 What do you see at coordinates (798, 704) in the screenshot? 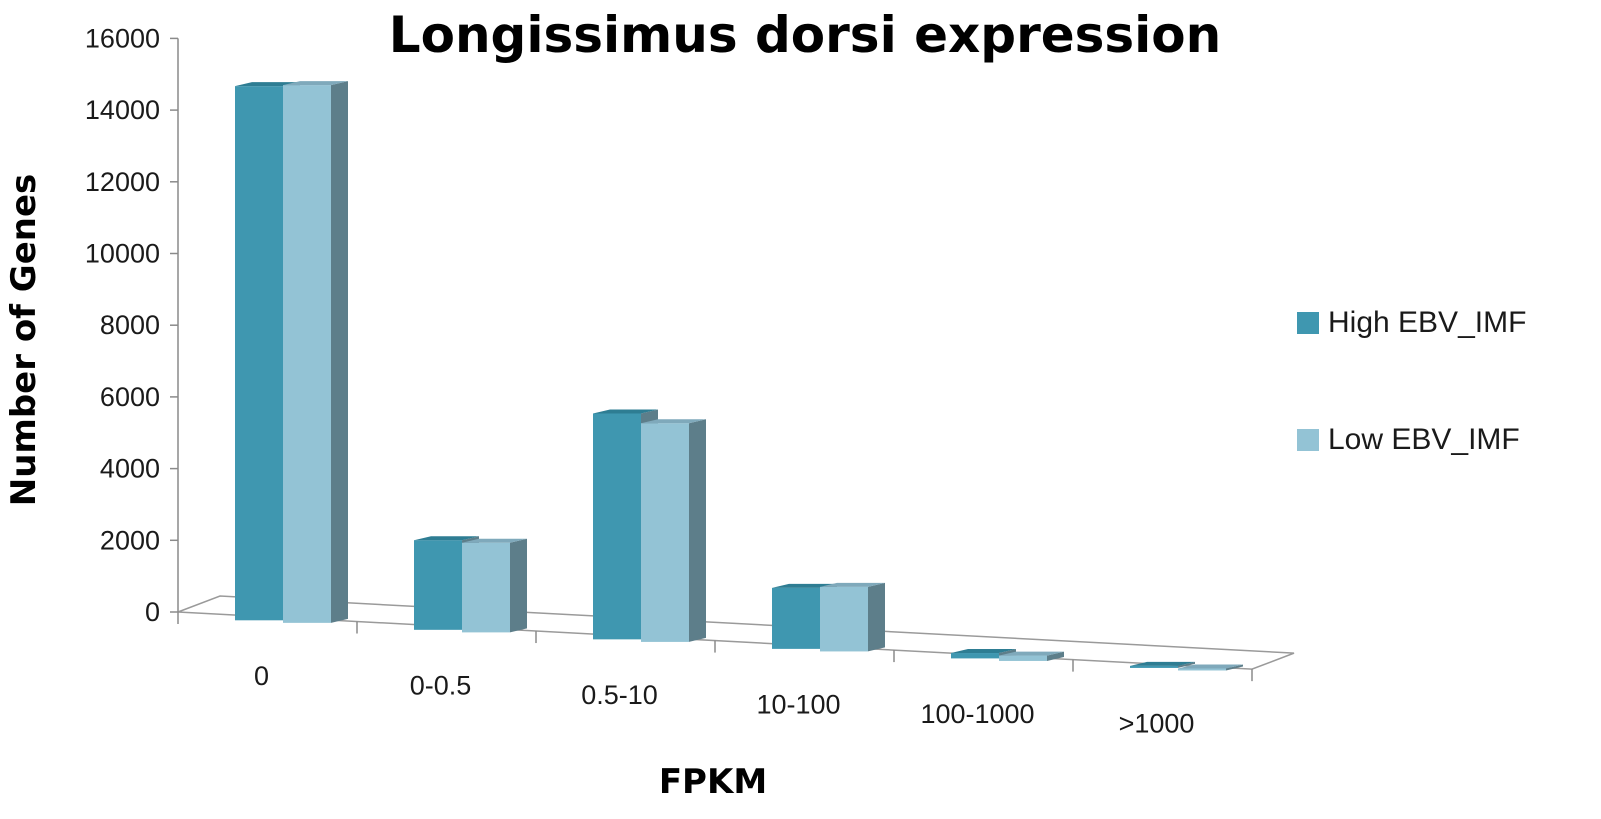
I see `x-tick-label: 10-100` at bounding box center [798, 704].